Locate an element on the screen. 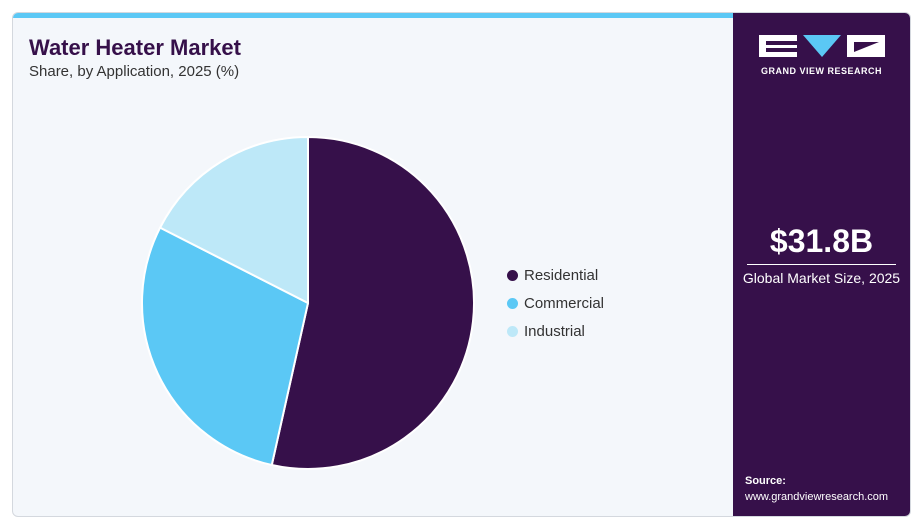 The height and width of the screenshot is (519, 921). chart-subtitle: Share, by Application, 2025 (%) is located at coordinates (134, 71).